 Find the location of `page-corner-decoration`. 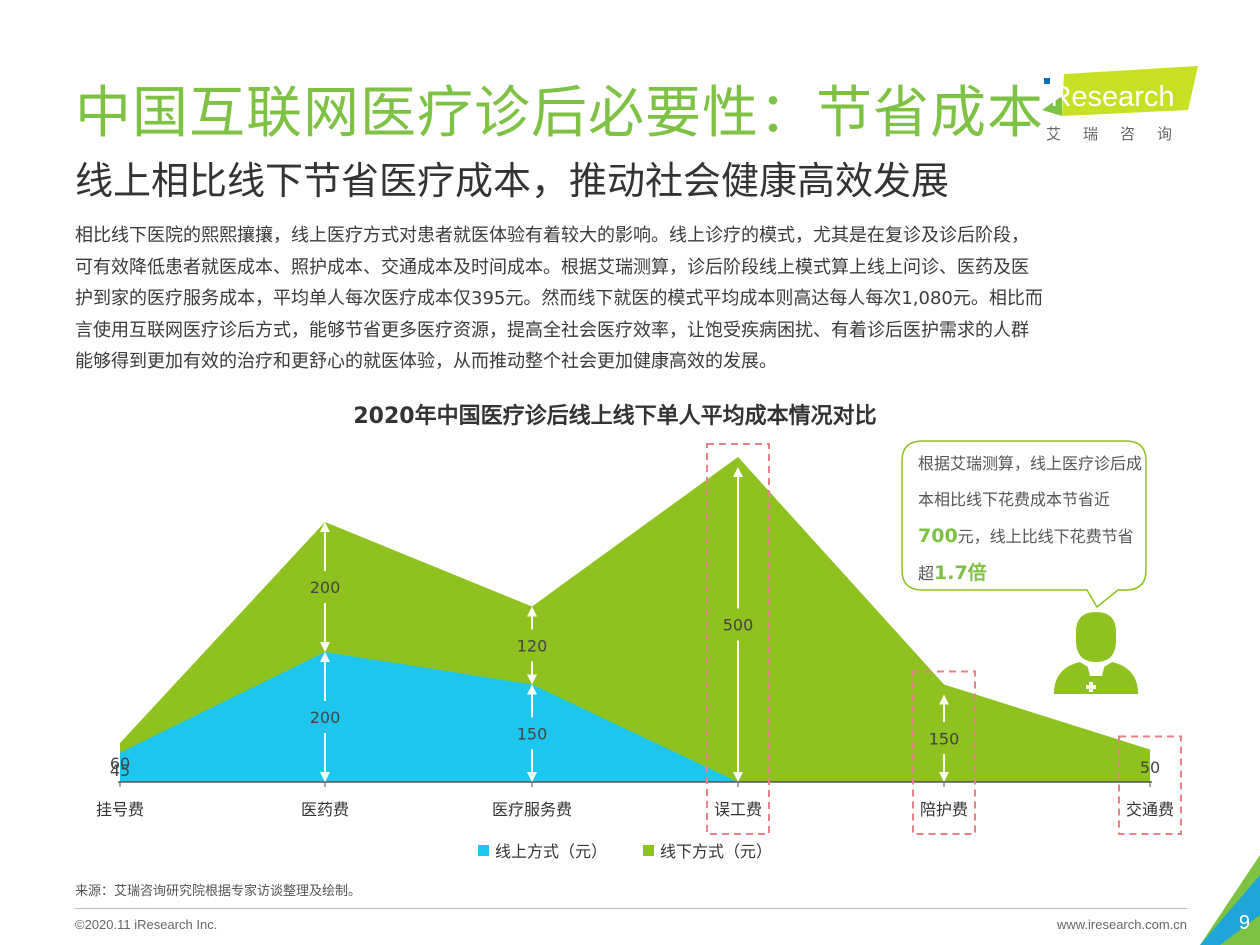

page-corner-decoration is located at coordinates (1230, 900).